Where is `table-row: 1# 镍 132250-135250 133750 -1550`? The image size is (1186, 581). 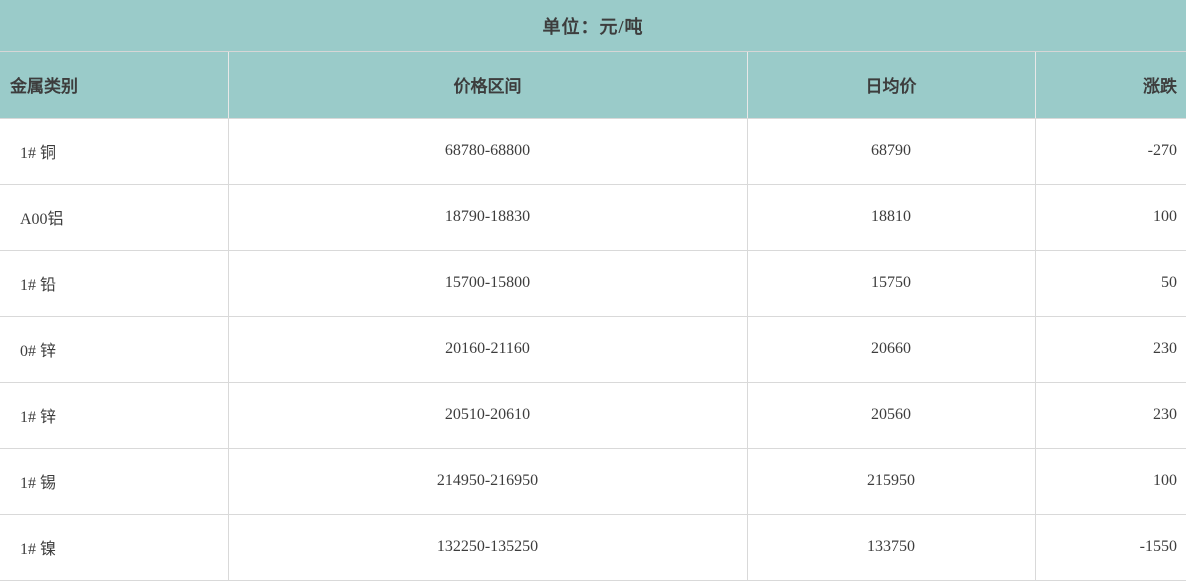
table-row: 1# 镍 132250-135250 133750 -1550 is located at coordinates (593, 547).